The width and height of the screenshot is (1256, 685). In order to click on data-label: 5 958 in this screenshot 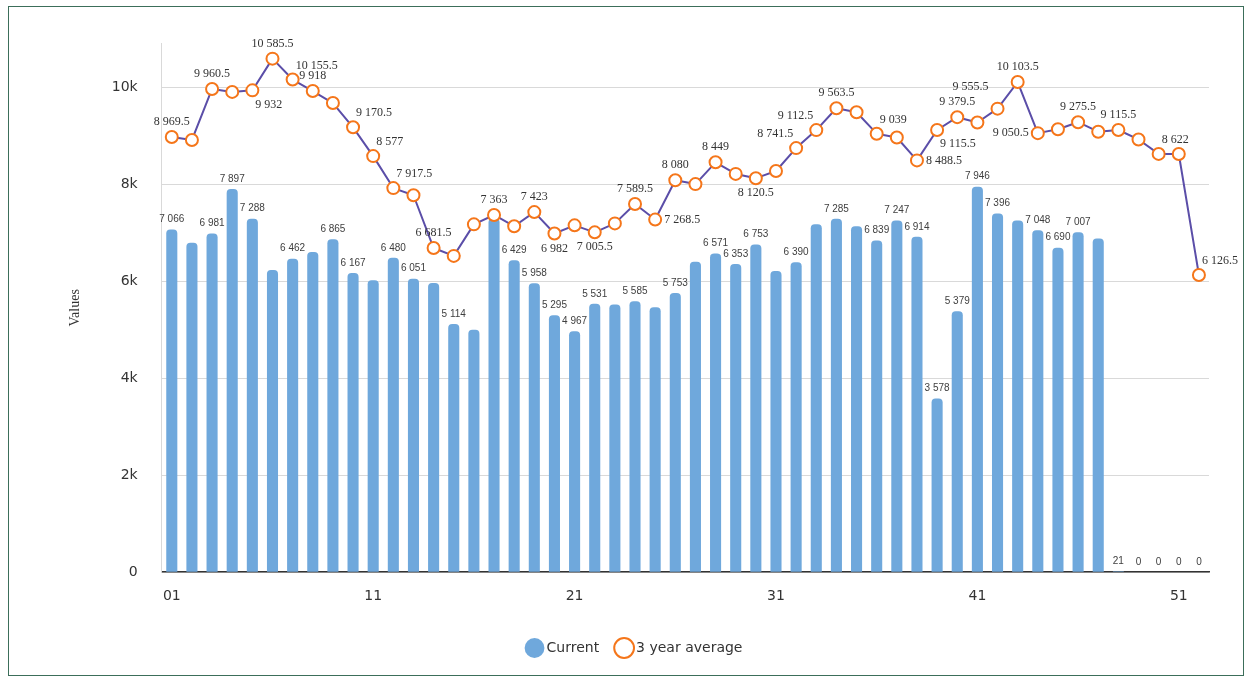, I will do `click(534, 272)`.